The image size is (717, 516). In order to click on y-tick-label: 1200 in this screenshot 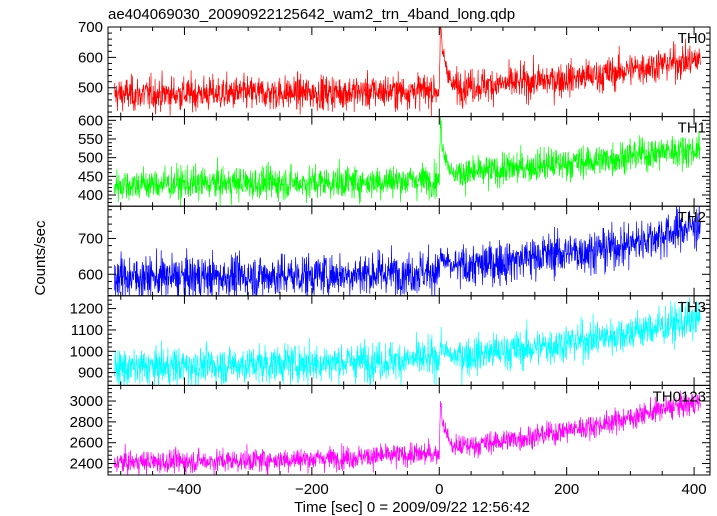, I will do `click(86, 309)`.